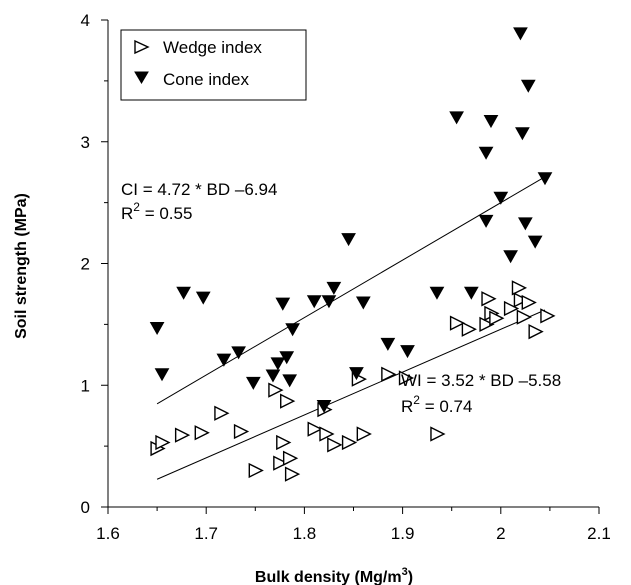 The height and width of the screenshot is (585, 631). I want to click on x-tick-label: 1.8, so click(305, 533).